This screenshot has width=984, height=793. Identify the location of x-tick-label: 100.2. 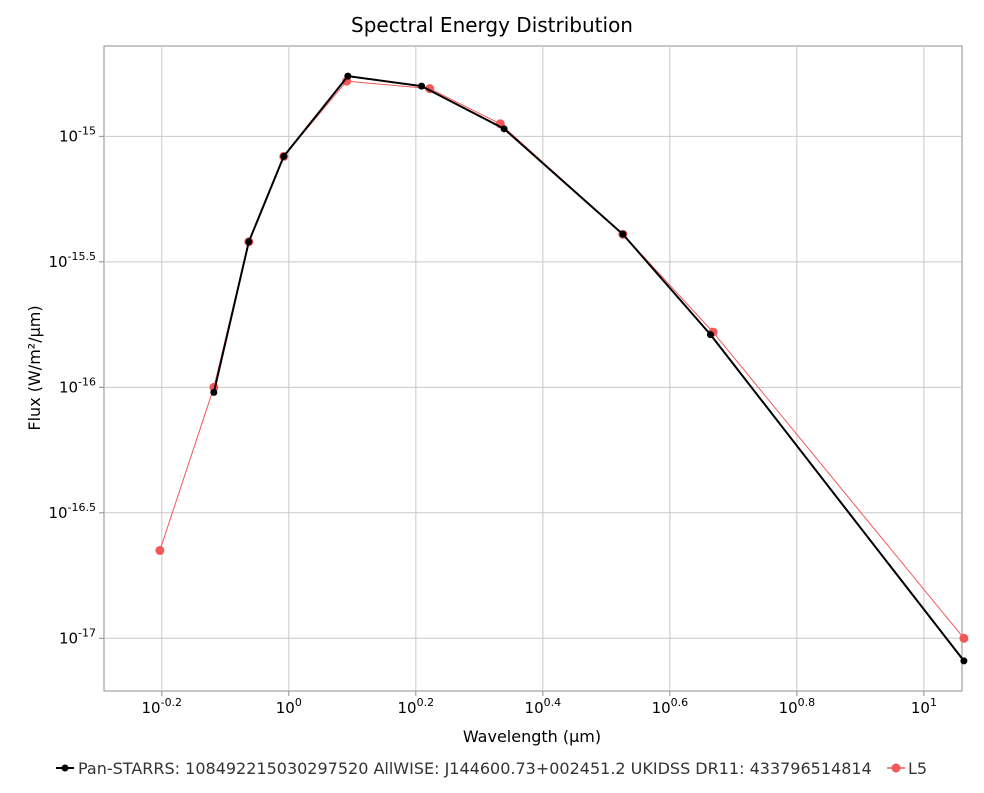
(416, 706).